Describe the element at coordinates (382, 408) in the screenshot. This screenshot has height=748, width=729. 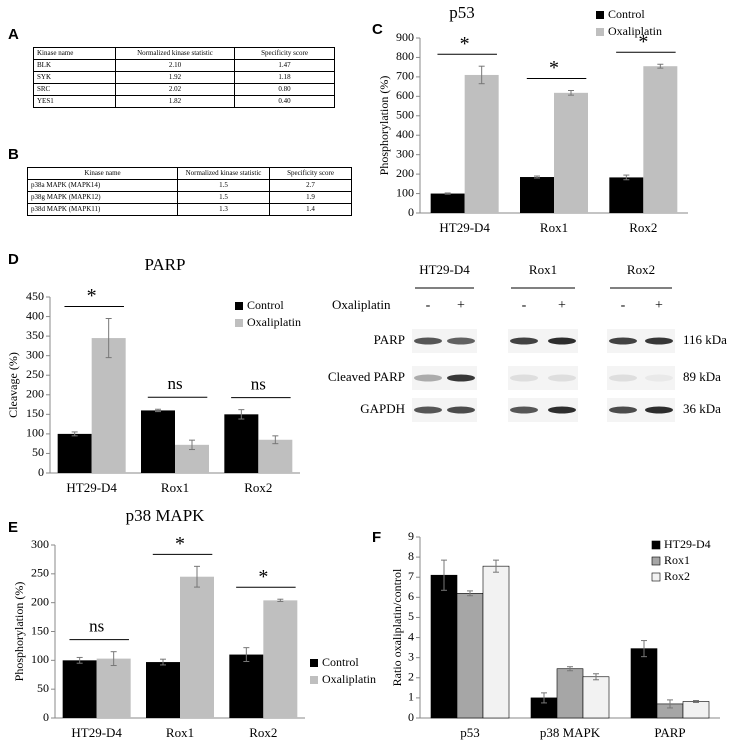
I see `blot-row-label: GAPDH` at that location.